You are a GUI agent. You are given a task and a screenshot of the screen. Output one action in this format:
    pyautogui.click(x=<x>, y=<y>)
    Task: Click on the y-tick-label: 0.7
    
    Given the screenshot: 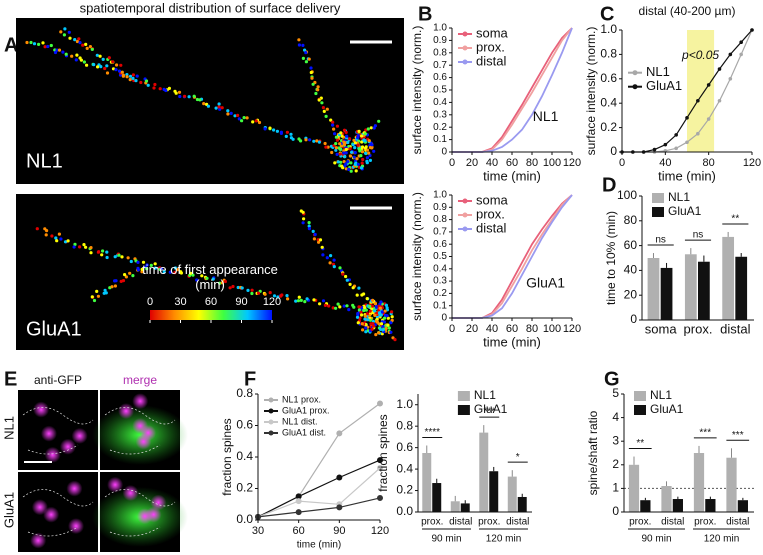 What is the action you would take?
    pyautogui.click(x=440, y=65)
    